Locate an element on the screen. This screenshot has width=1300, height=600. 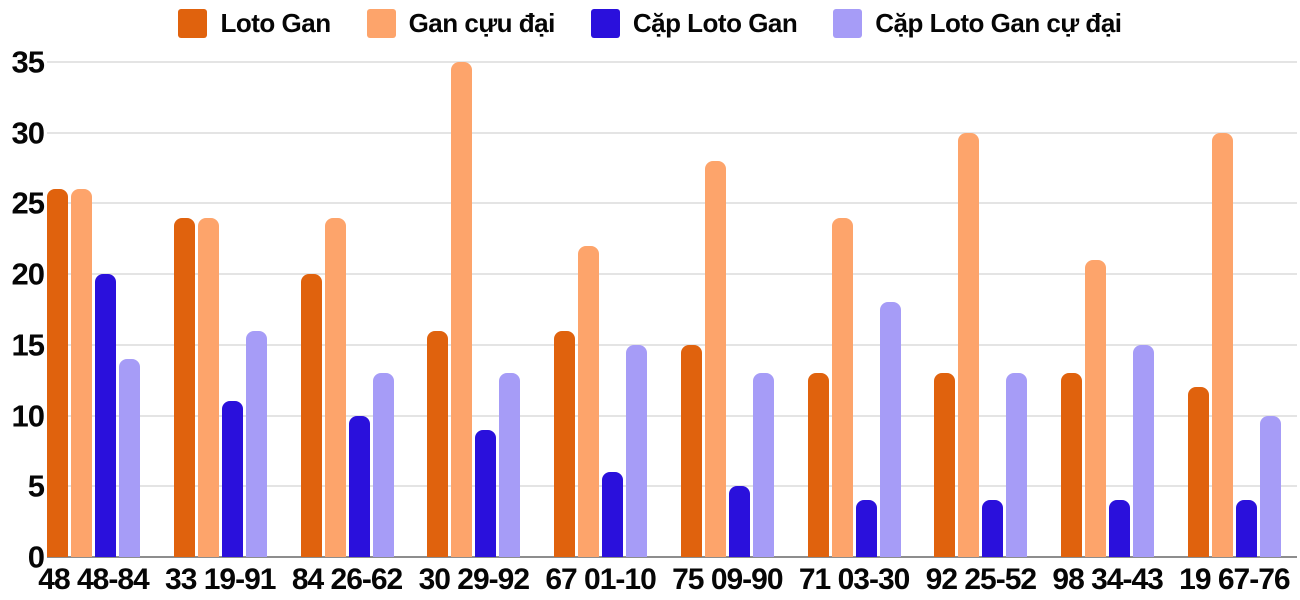
y-tick-label: 20 is located at coordinates (28, 274).